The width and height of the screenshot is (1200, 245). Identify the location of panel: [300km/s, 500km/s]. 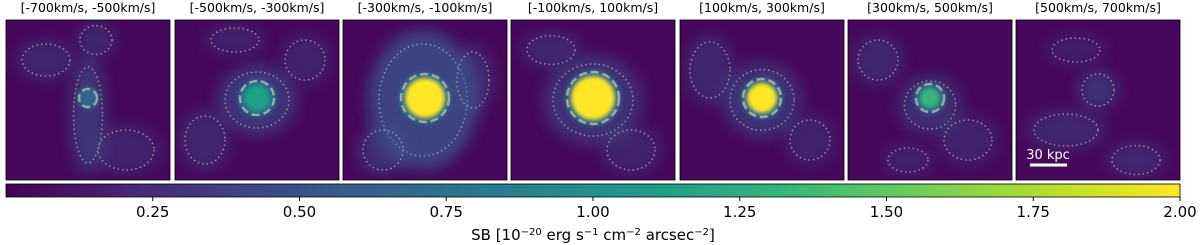
(930, 90).